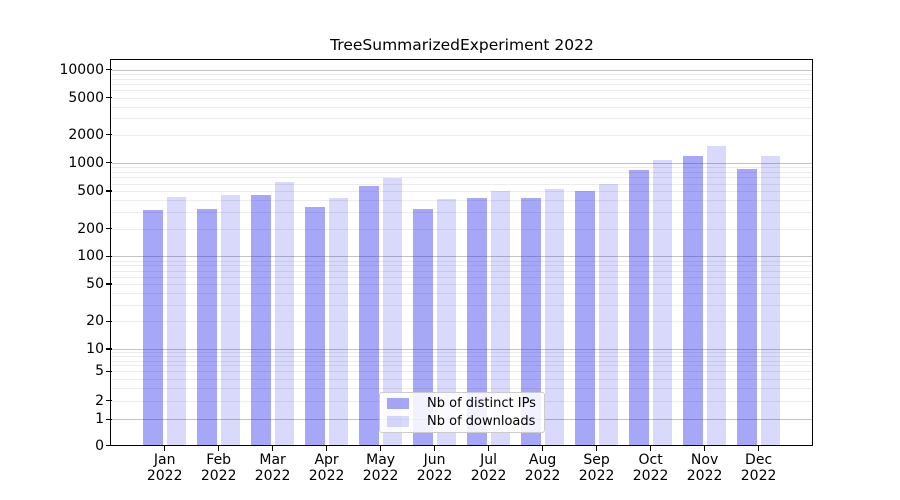 The width and height of the screenshot is (900, 500). Describe the element at coordinates (95, 349) in the screenshot. I see `y-tick-label: 10` at that location.